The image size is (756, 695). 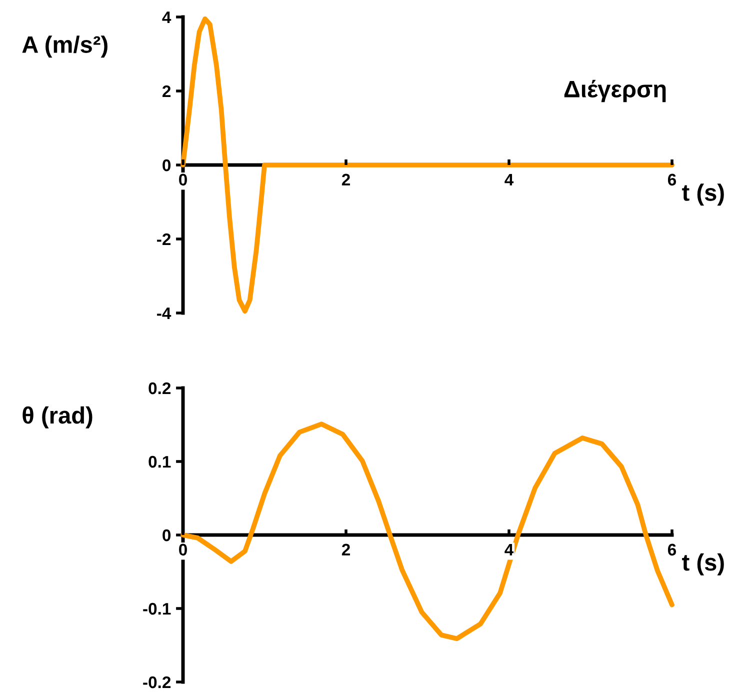 What do you see at coordinates (57, 417) in the screenshot?
I see `y-axis-title: θ (rad)` at bounding box center [57, 417].